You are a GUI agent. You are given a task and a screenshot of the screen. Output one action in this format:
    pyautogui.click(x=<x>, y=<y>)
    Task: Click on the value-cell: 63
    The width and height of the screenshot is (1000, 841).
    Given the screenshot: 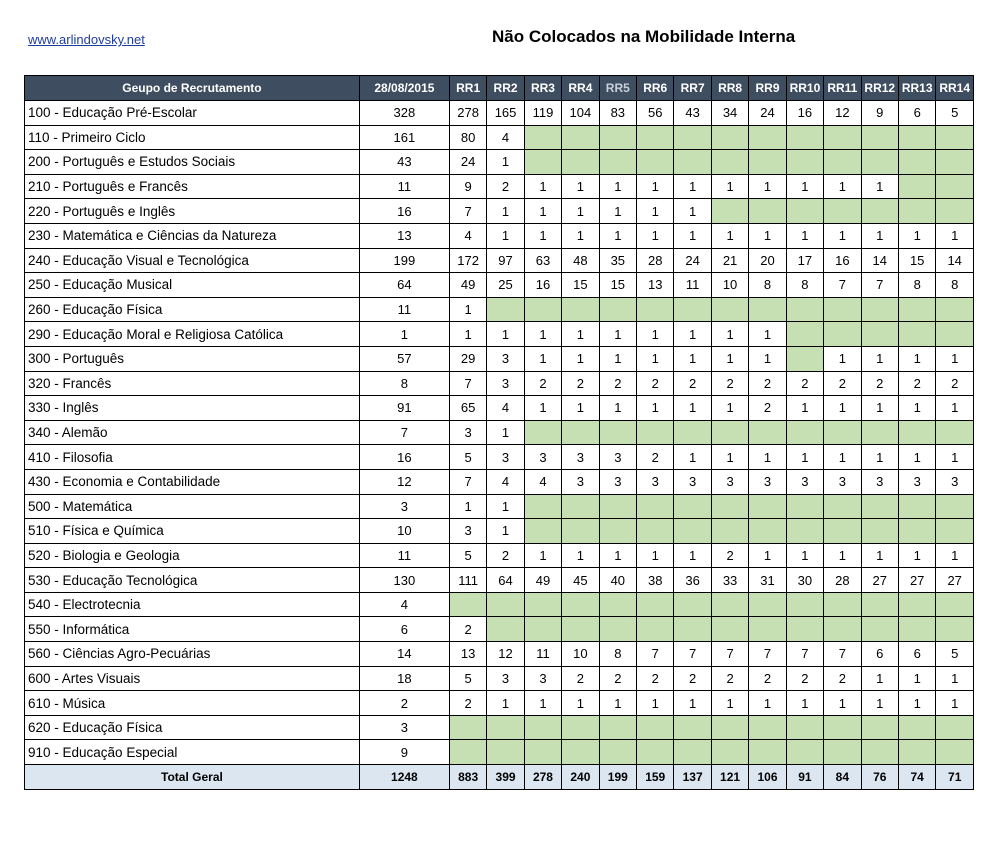 What is the action you would take?
    pyautogui.click(x=543, y=260)
    